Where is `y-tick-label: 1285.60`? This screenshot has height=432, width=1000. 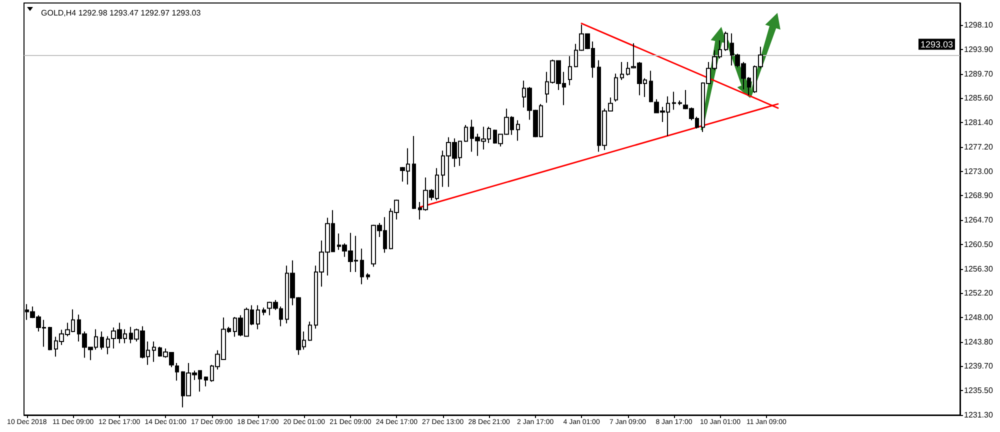
y-tick-label: 1285.60 is located at coordinates (979, 98).